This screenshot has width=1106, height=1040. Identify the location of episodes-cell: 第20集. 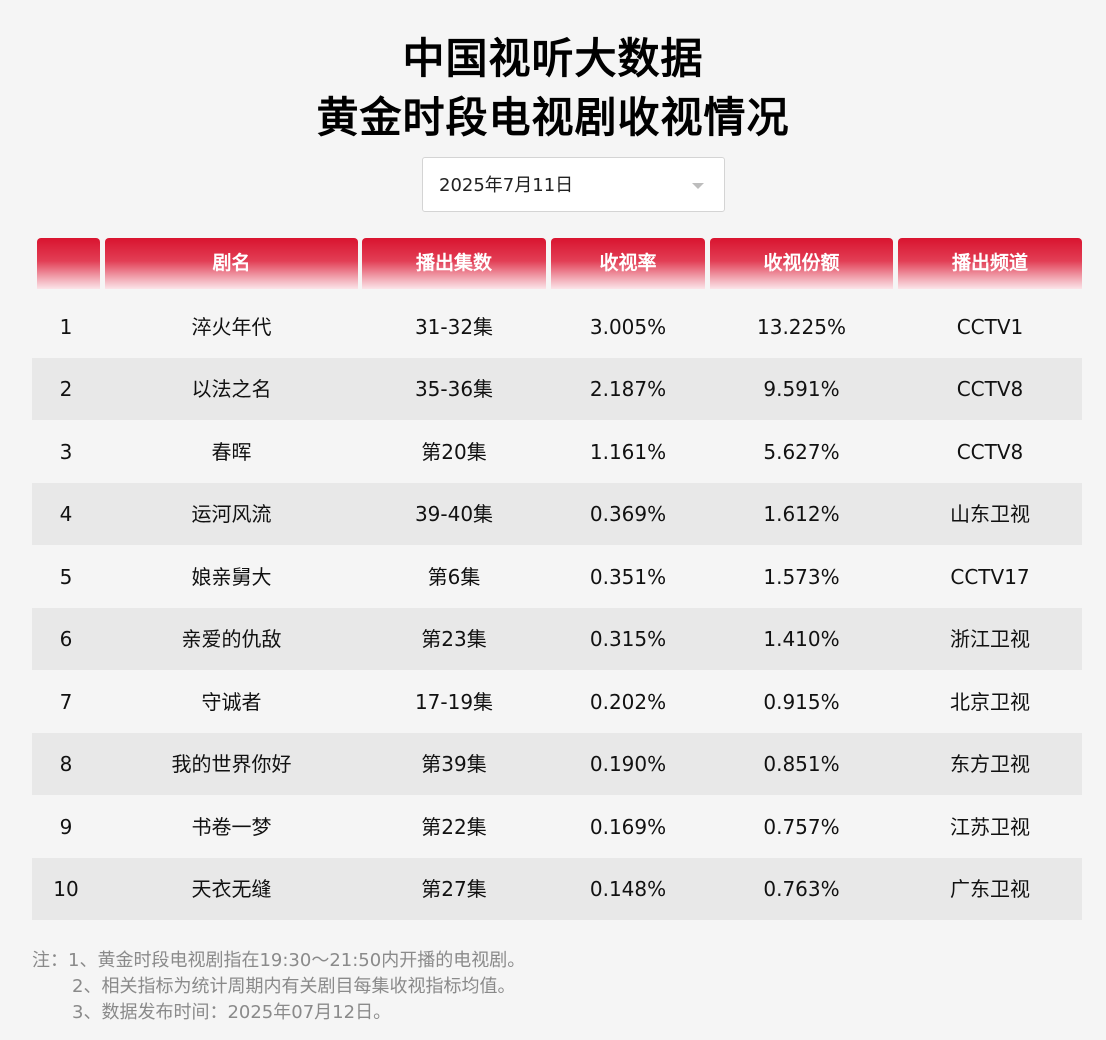
(454, 452).